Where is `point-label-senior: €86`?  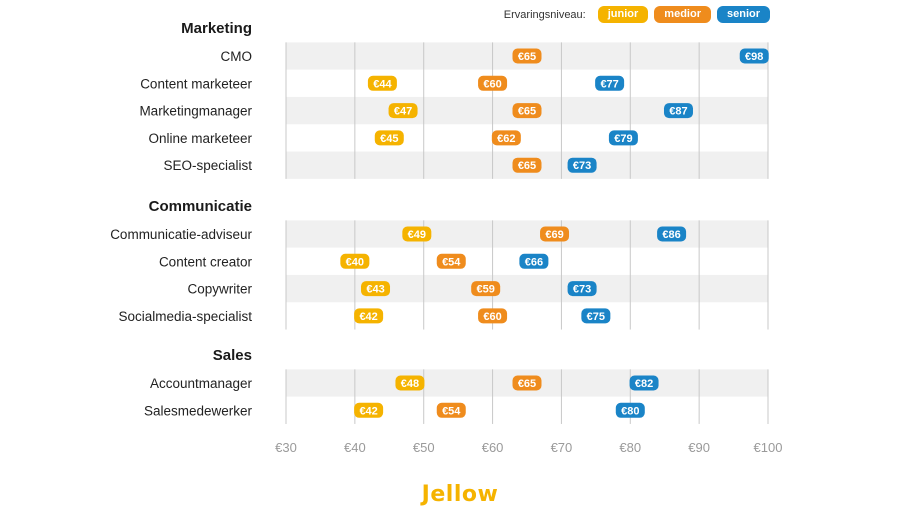
point-label-senior: €86 is located at coordinates (671, 235).